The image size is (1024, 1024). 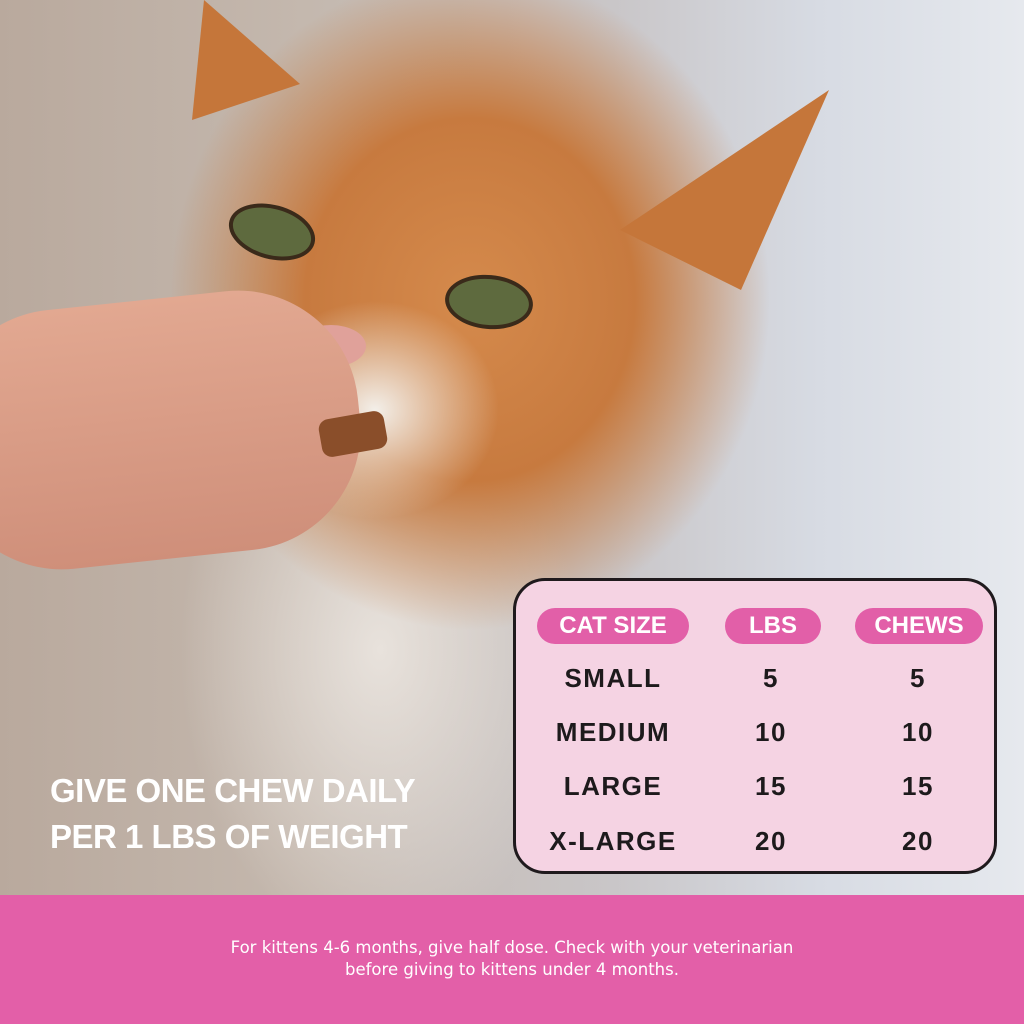 What do you see at coordinates (773, 626) in the screenshot?
I see `header-lbs: LBS` at bounding box center [773, 626].